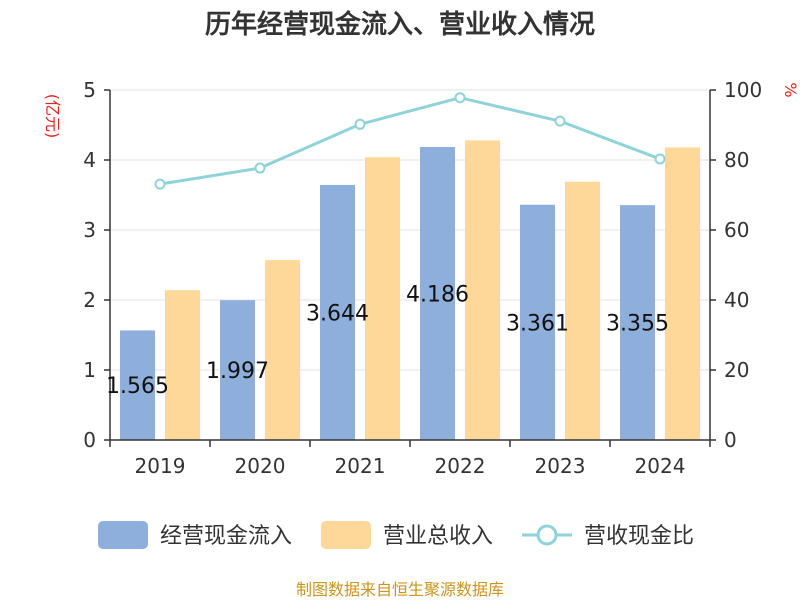 The image size is (800, 600). I want to click on data-label-cash-inflow: 3.361, so click(537, 323).